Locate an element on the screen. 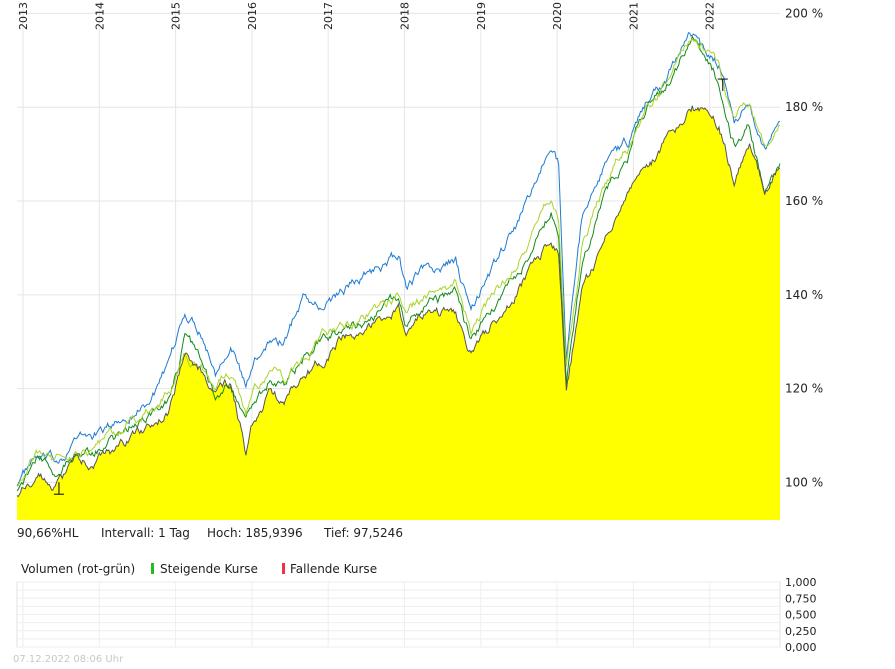 This screenshot has width=895, height=669. x-tick-label: 2021 is located at coordinates (633, 16).